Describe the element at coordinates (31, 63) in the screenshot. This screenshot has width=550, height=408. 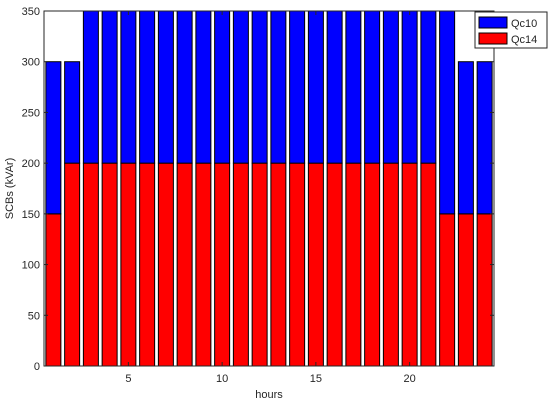
I see `y-tick-label: 300` at that location.